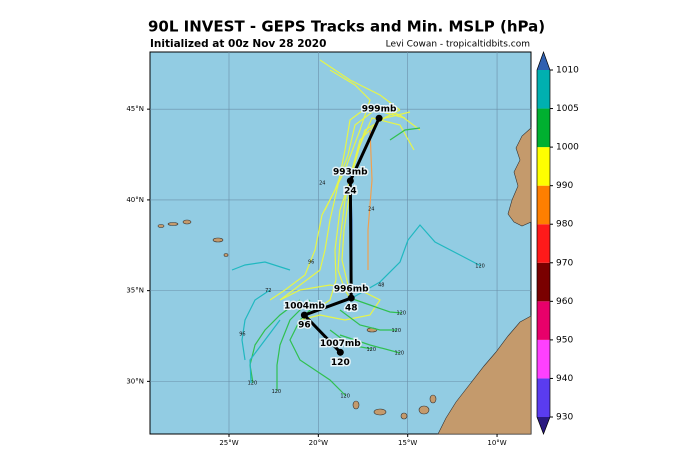  Describe the element at coordinates (567, 148) in the screenshot. I see `colorbar-label: 1000` at that location.